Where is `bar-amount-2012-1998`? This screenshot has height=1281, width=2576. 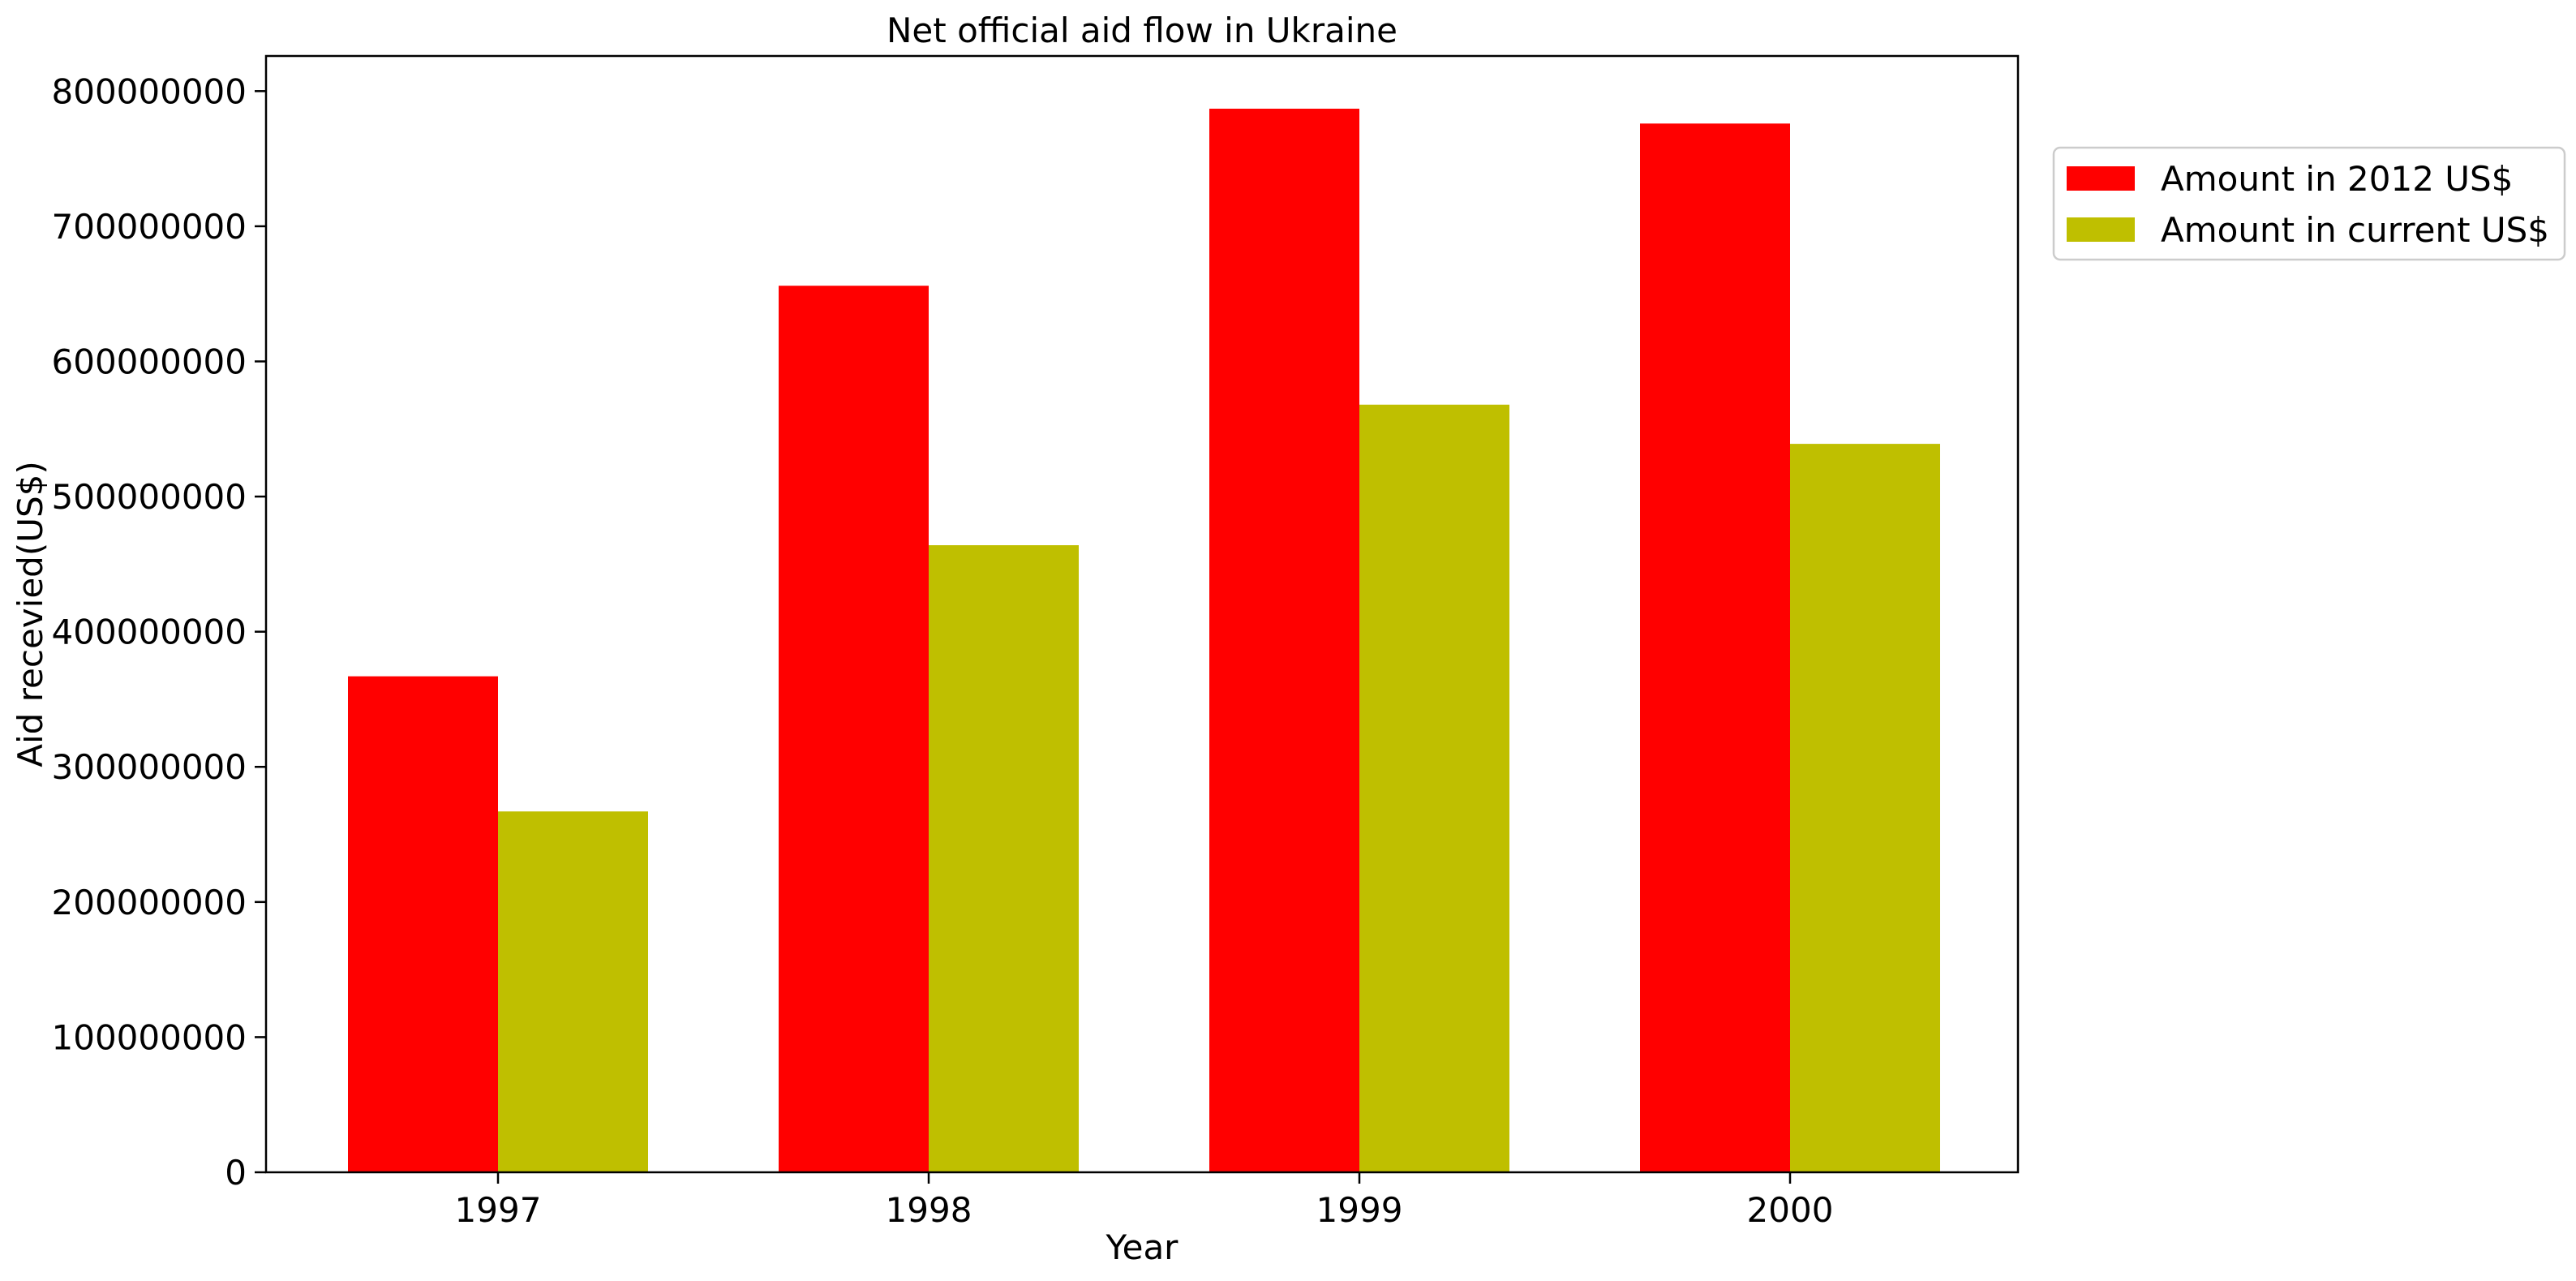
bar-amount-2012-1998 is located at coordinates (854, 729).